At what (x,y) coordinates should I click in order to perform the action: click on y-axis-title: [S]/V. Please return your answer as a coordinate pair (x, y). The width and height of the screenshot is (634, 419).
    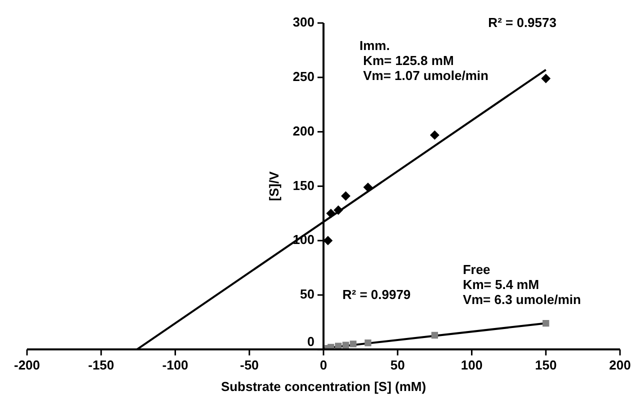
    Looking at the image, I should click on (274, 186).